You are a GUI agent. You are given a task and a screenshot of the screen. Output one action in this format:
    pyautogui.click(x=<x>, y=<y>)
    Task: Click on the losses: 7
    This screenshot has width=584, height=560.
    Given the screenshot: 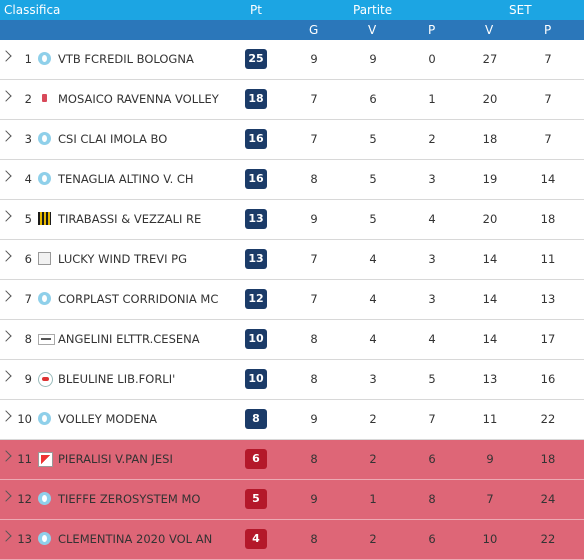 What is the action you would take?
    pyautogui.click(x=432, y=419)
    